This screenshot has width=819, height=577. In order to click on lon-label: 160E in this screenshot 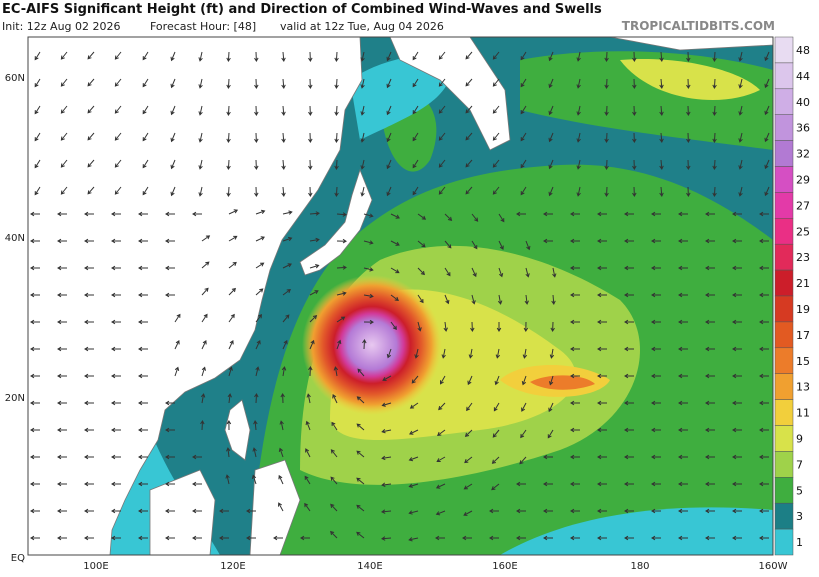, I will do `click(504, 566)`.